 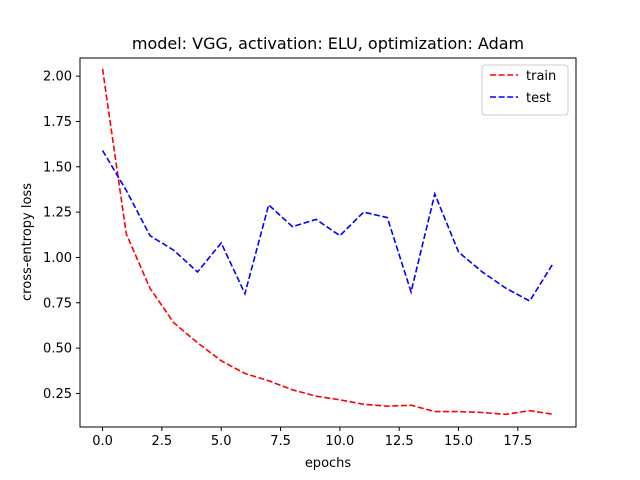 What do you see at coordinates (57, 258) in the screenshot?
I see `y-tick-label: 1.00` at bounding box center [57, 258].